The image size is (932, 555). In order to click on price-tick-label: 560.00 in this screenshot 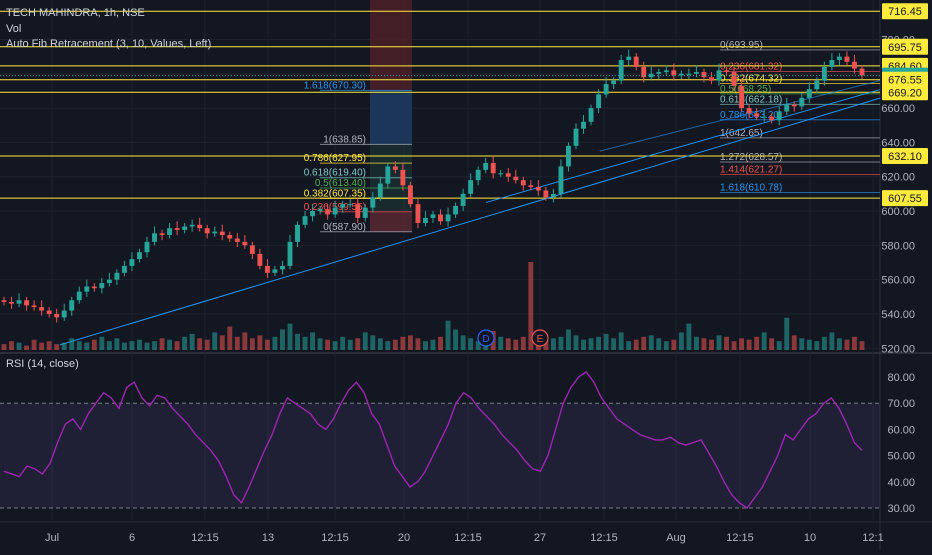, I will do `click(898, 281)`.